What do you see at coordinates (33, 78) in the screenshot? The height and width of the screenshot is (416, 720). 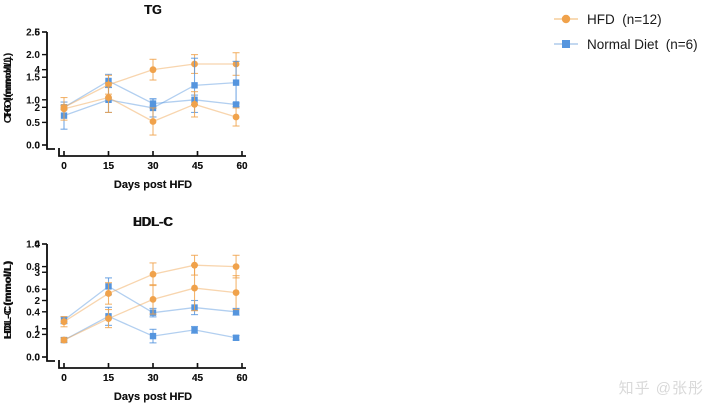 I see `svg-text: 1.5` at bounding box center [33, 78].